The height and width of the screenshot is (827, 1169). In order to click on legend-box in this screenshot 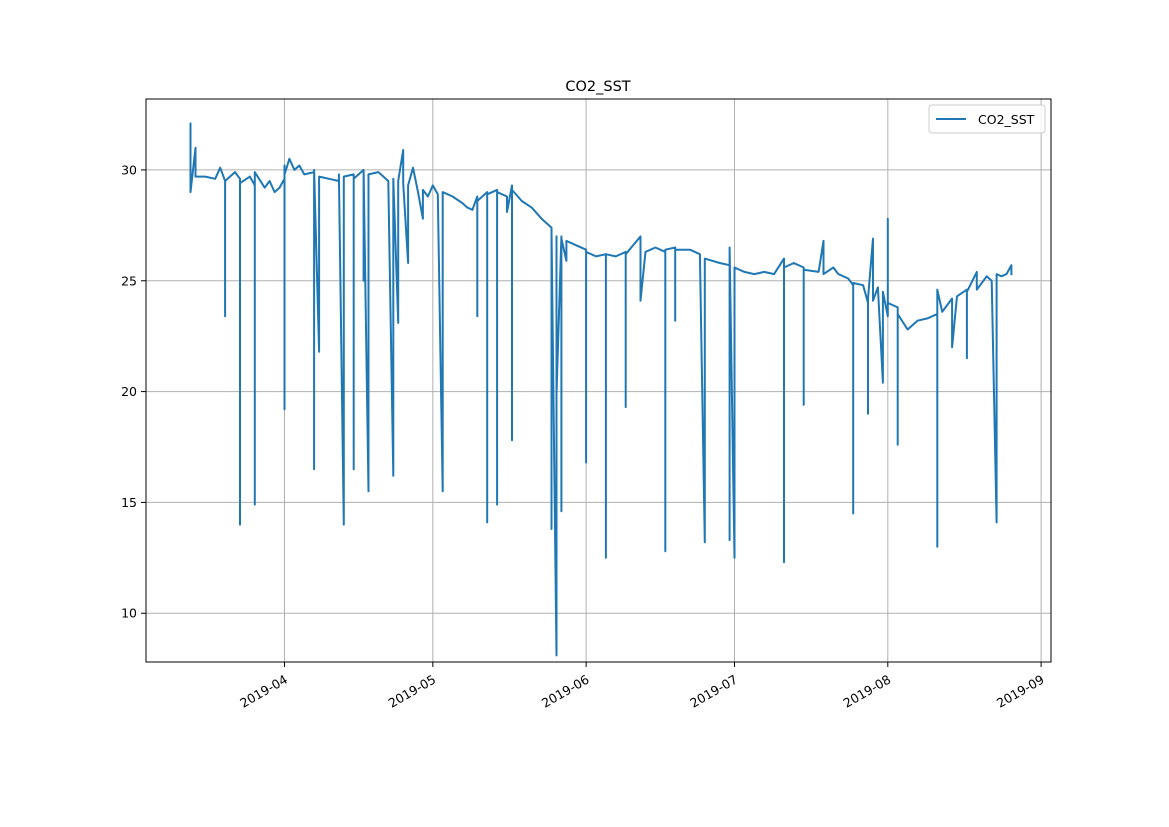, I will do `click(987, 119)`.